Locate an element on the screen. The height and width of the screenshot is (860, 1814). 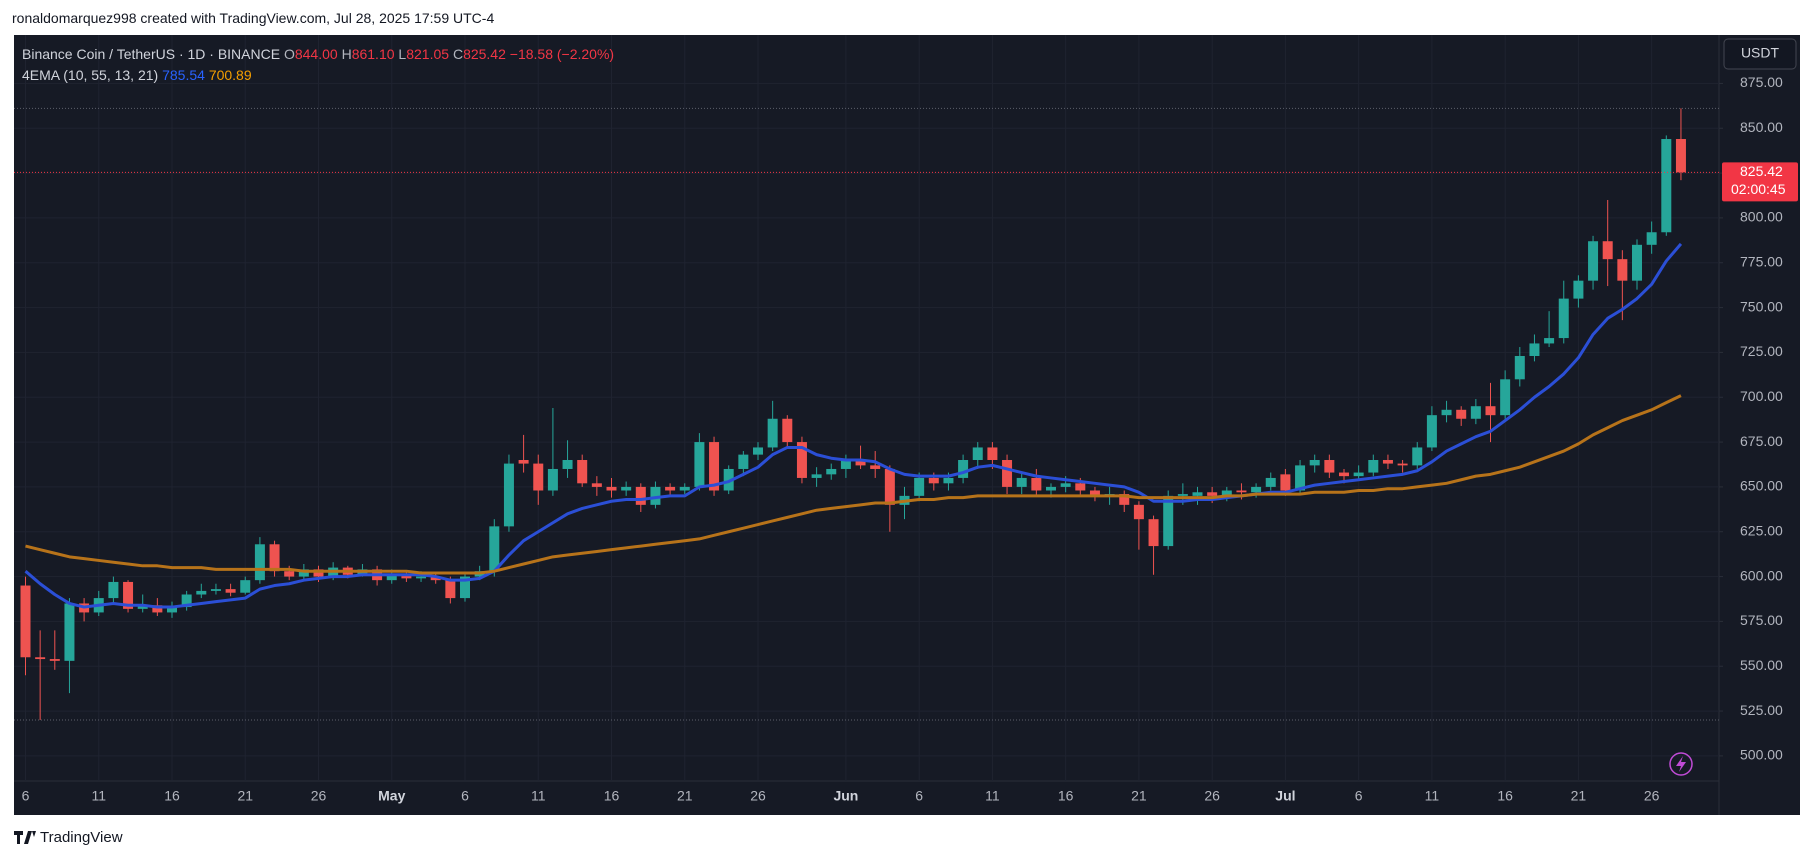
x-tick-label: 26 is located at coordinates (1212, 796).